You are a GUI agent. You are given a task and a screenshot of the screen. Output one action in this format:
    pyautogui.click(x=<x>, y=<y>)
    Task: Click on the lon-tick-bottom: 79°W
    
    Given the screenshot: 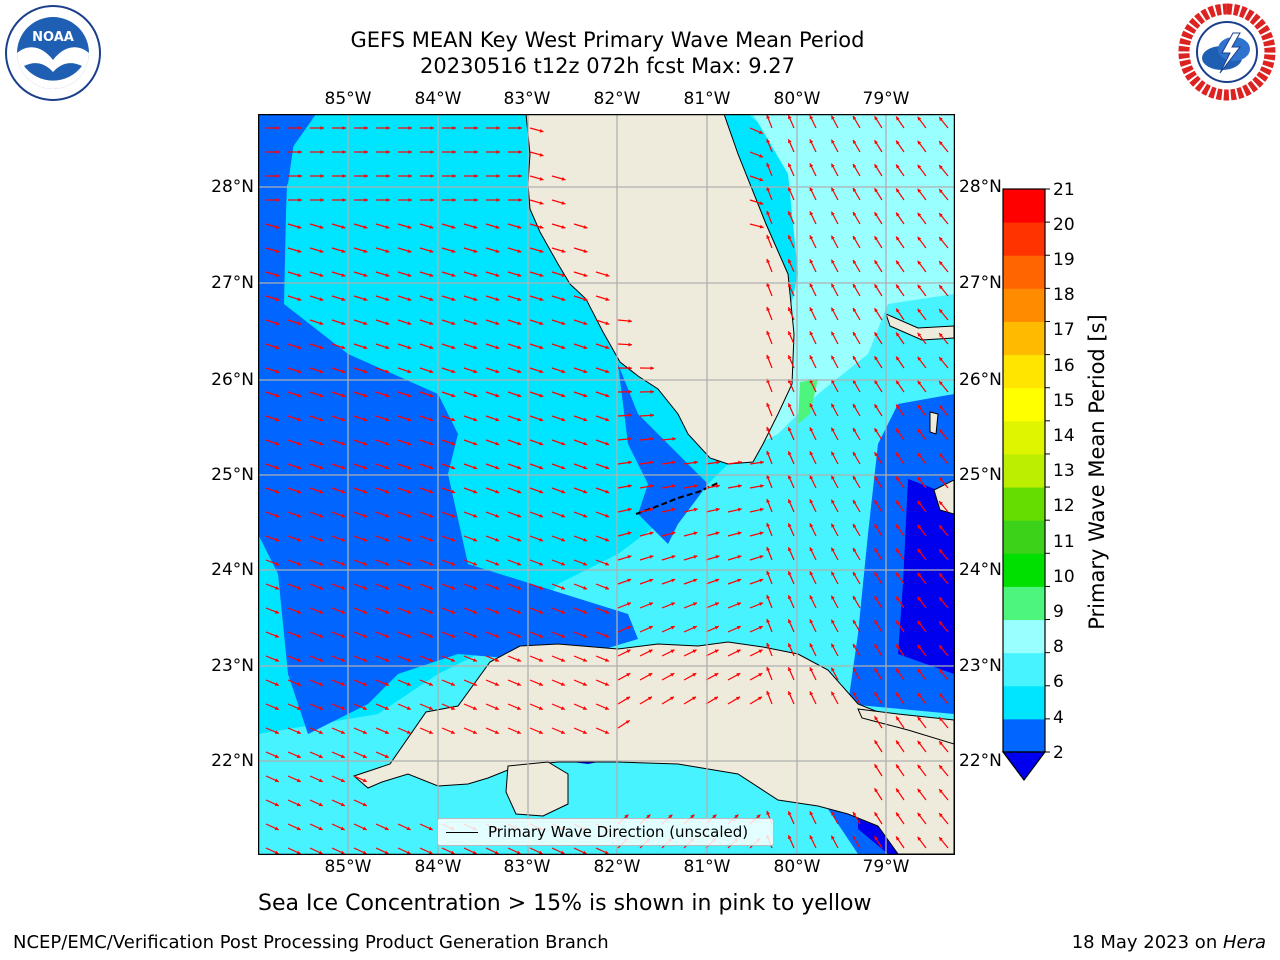 What is the action you would take?
    pyautogui.click(x=886, y=867)
    